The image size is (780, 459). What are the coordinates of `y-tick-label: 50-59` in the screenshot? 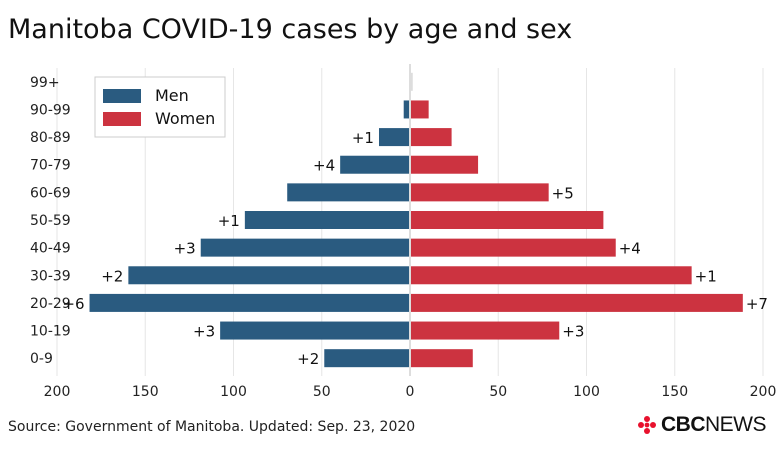 It's located at (50, 221).